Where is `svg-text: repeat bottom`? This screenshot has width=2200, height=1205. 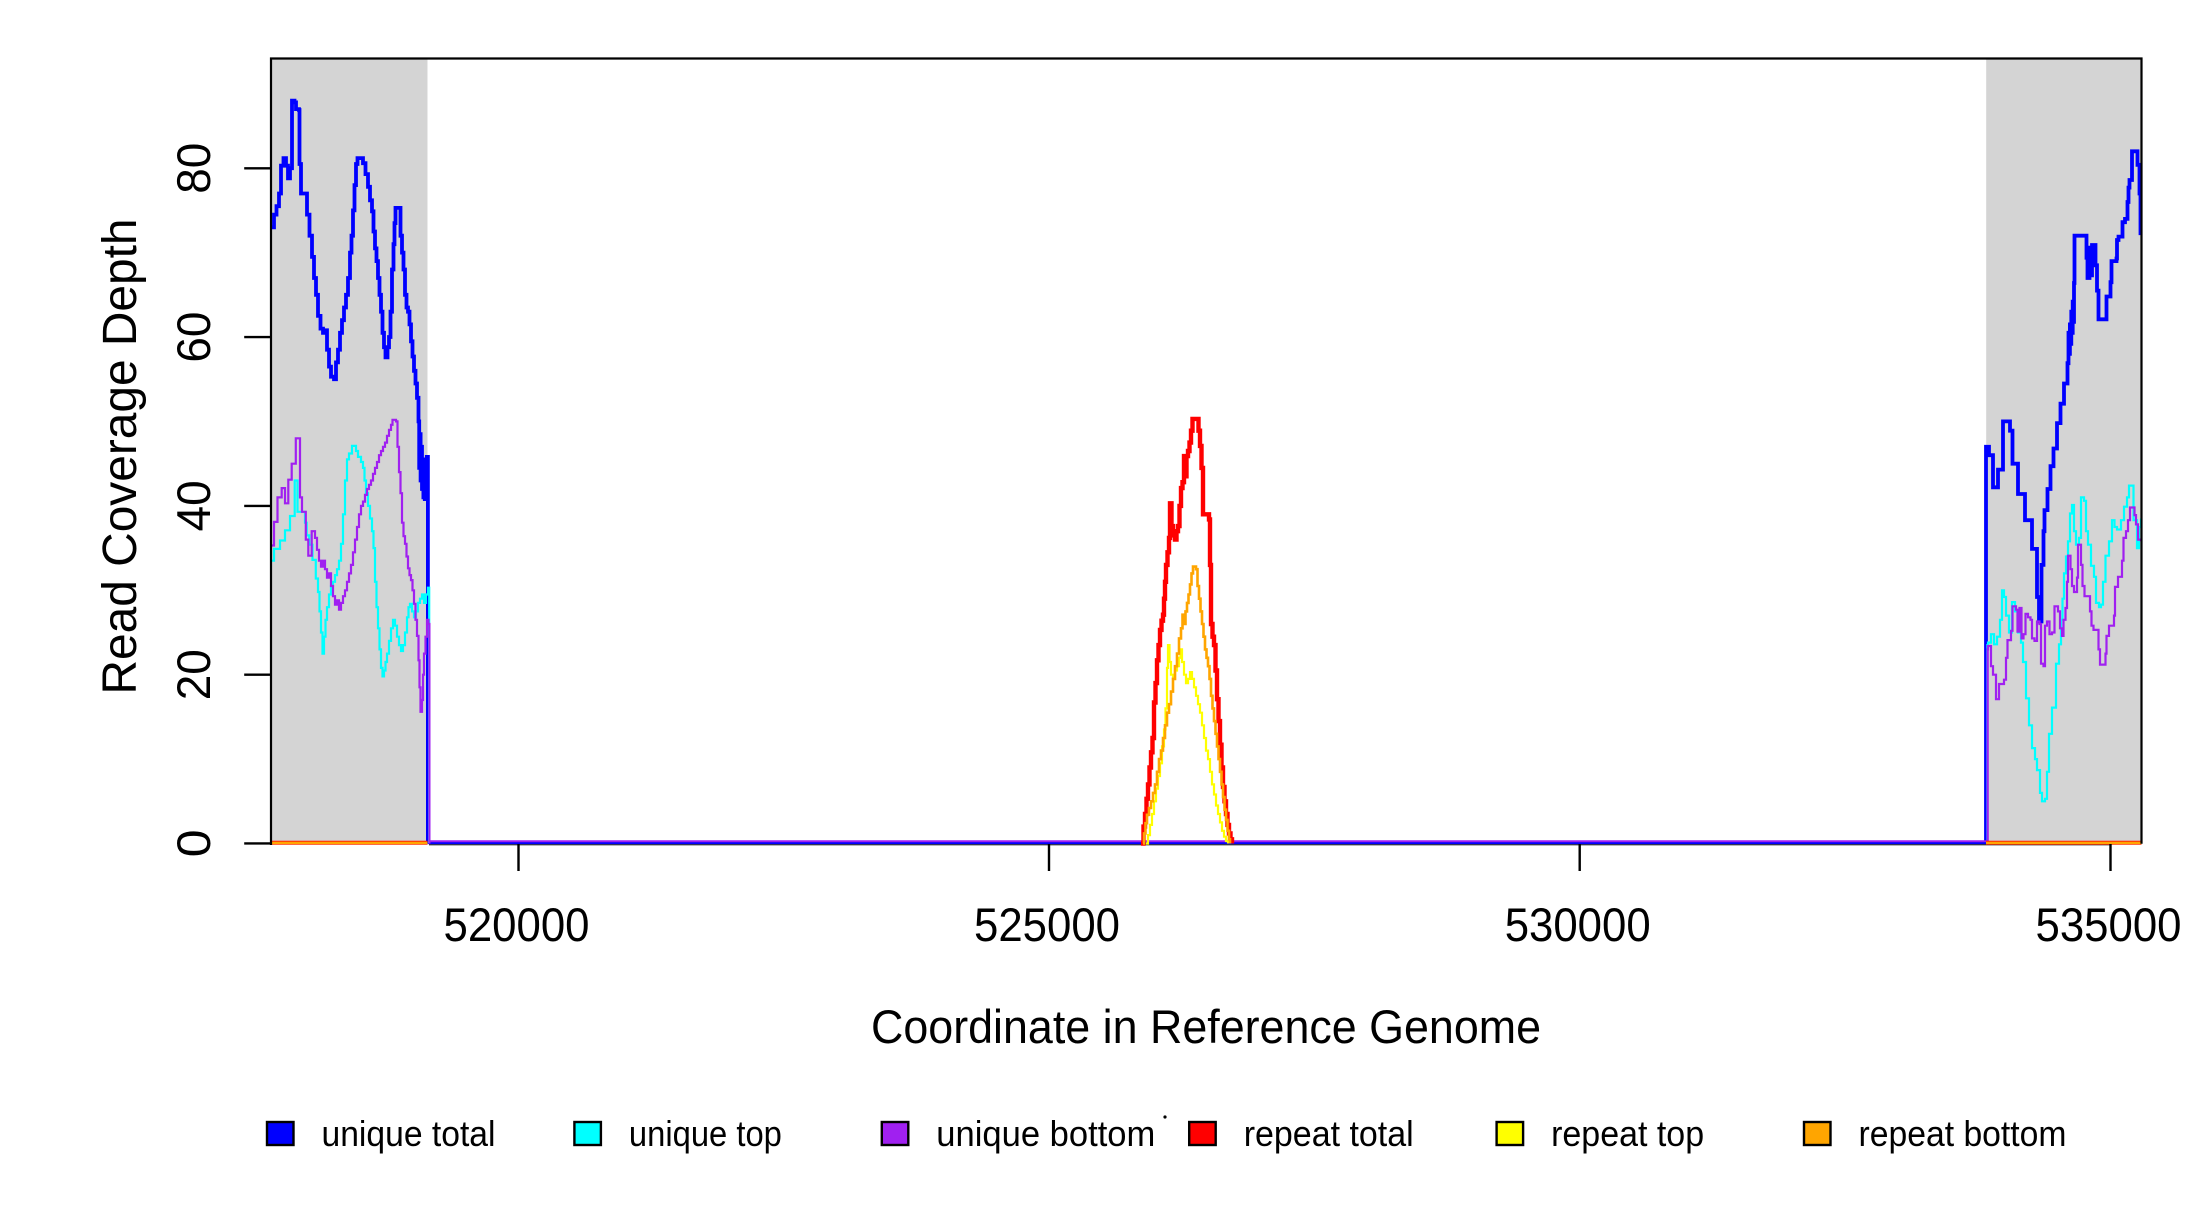 svg-text: repeat bottom is located at coordinates (1963, 1133).